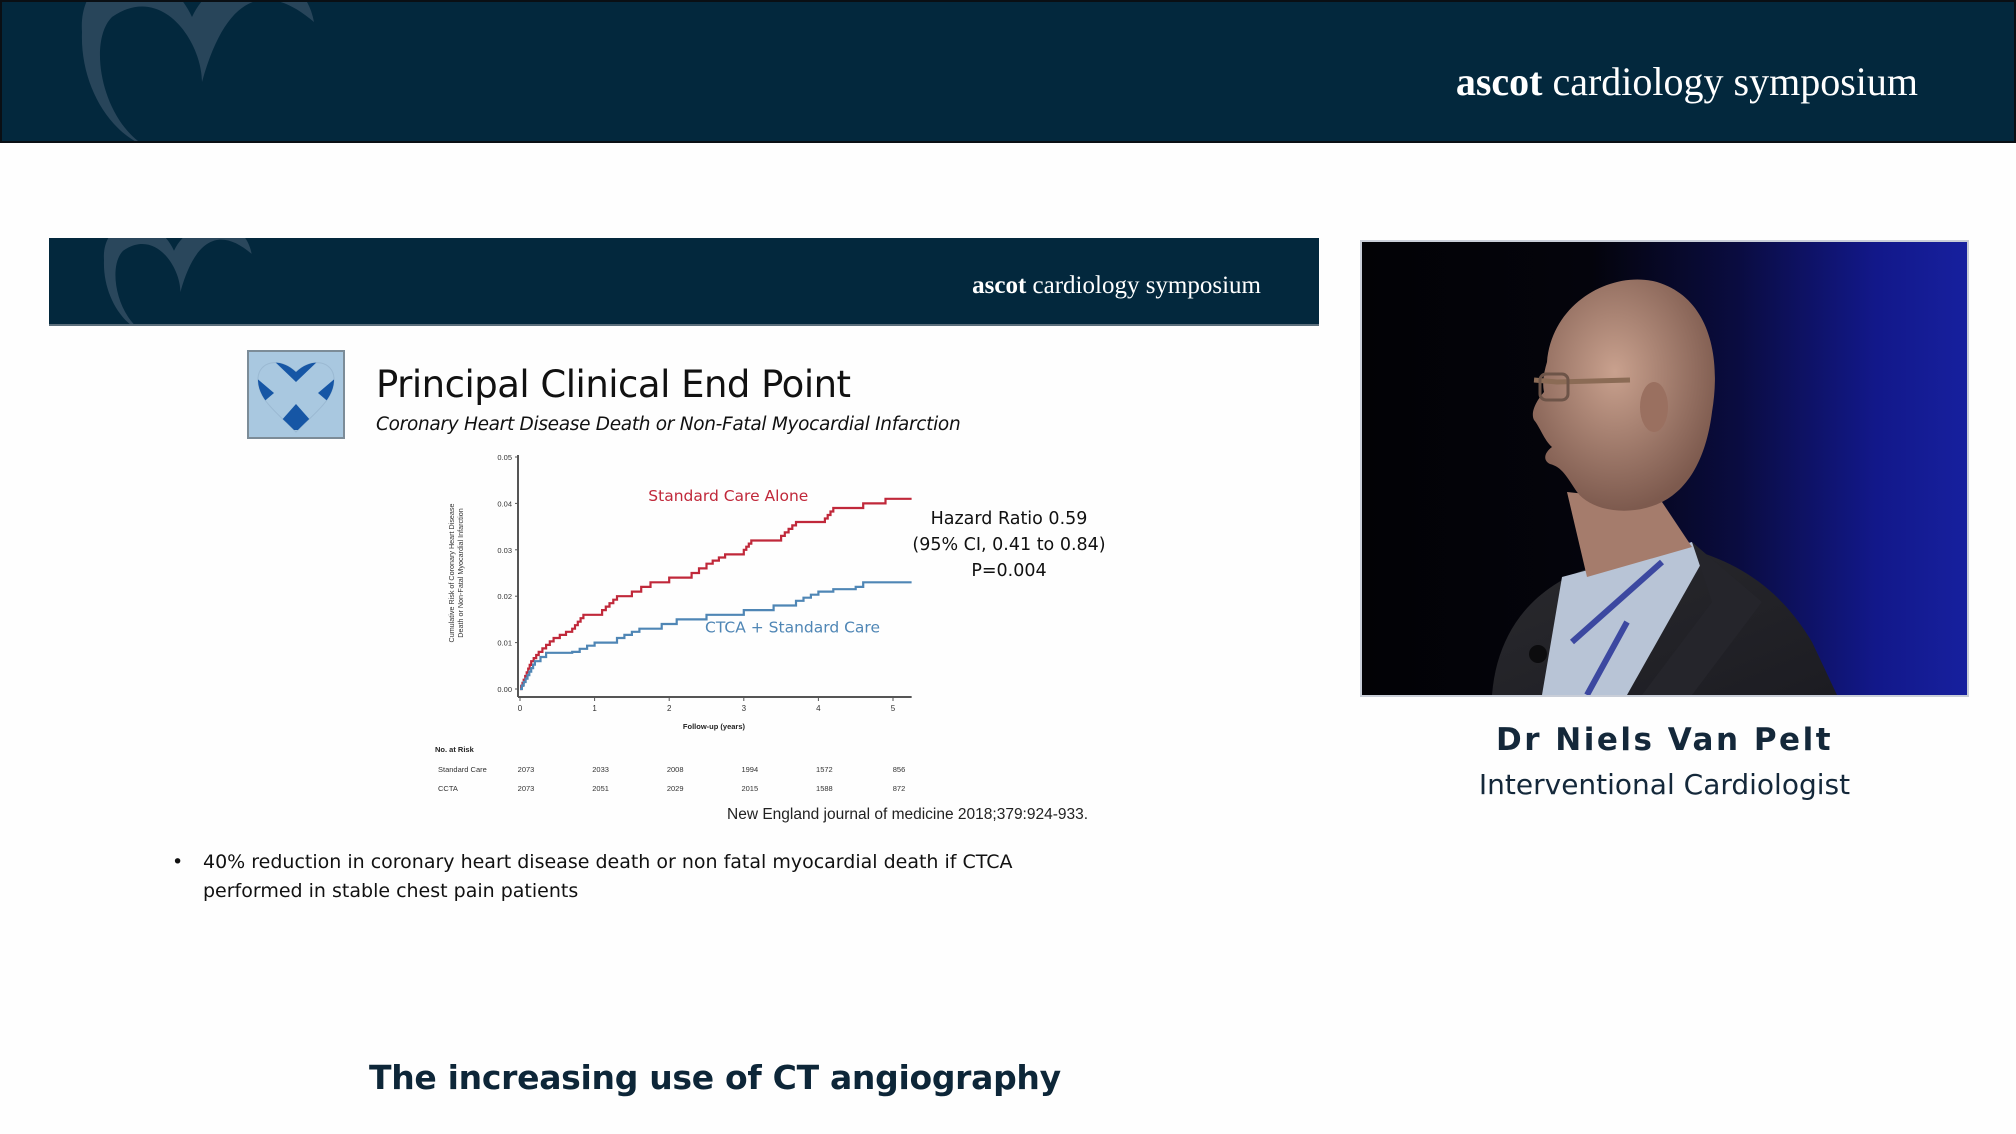  Describe the element at coordinates (684, 282) in the screenshot. I see `slide-banner: ascot cardiology symposium` at that location.